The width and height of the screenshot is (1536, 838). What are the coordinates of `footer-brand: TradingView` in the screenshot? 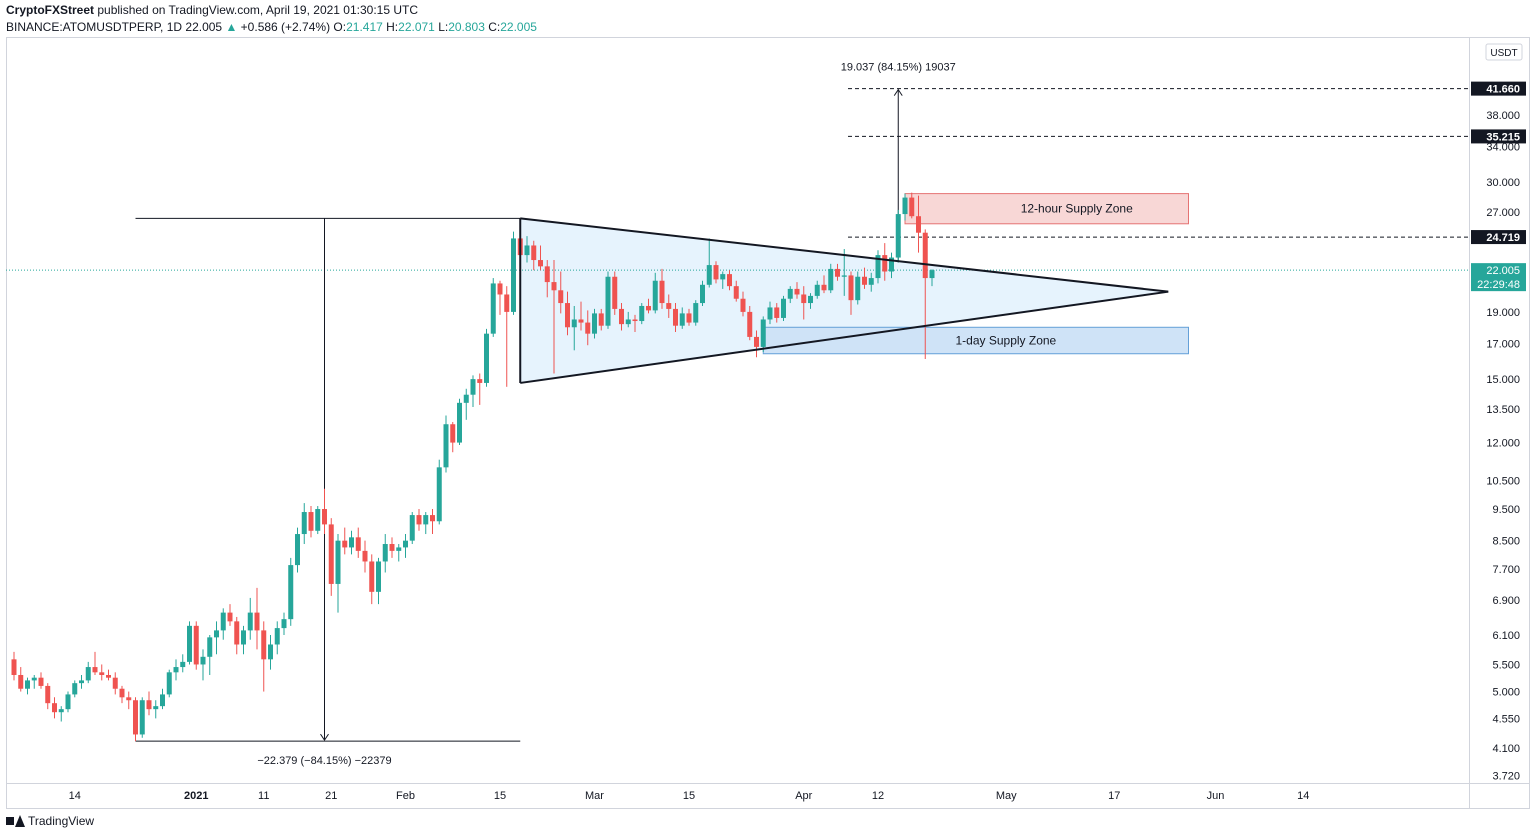 It's located at (50, 821).